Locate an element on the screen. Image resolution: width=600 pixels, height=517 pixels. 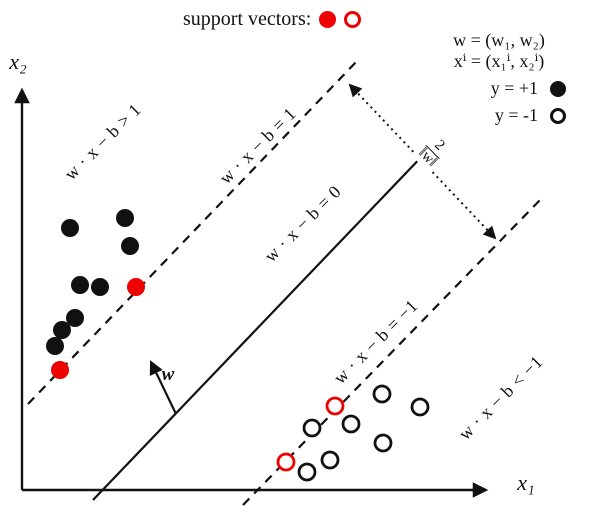
positive-class-icon is located at coordinates (558, 88).